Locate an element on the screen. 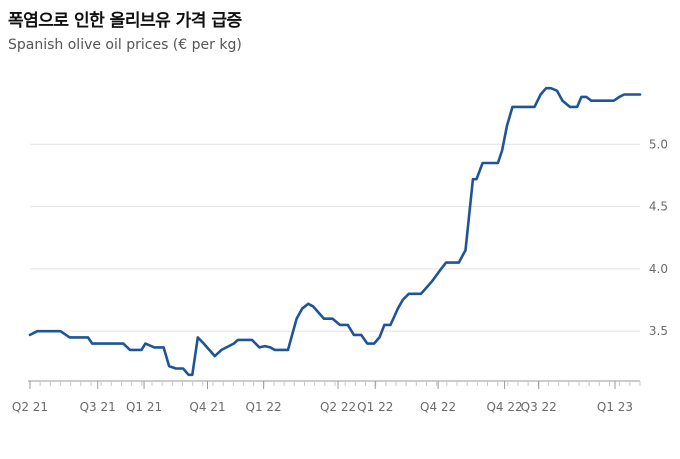 The width and height of the screenshot is (680, 459). x-tick-label: Q4 21 is located at coordinates (207, 407).